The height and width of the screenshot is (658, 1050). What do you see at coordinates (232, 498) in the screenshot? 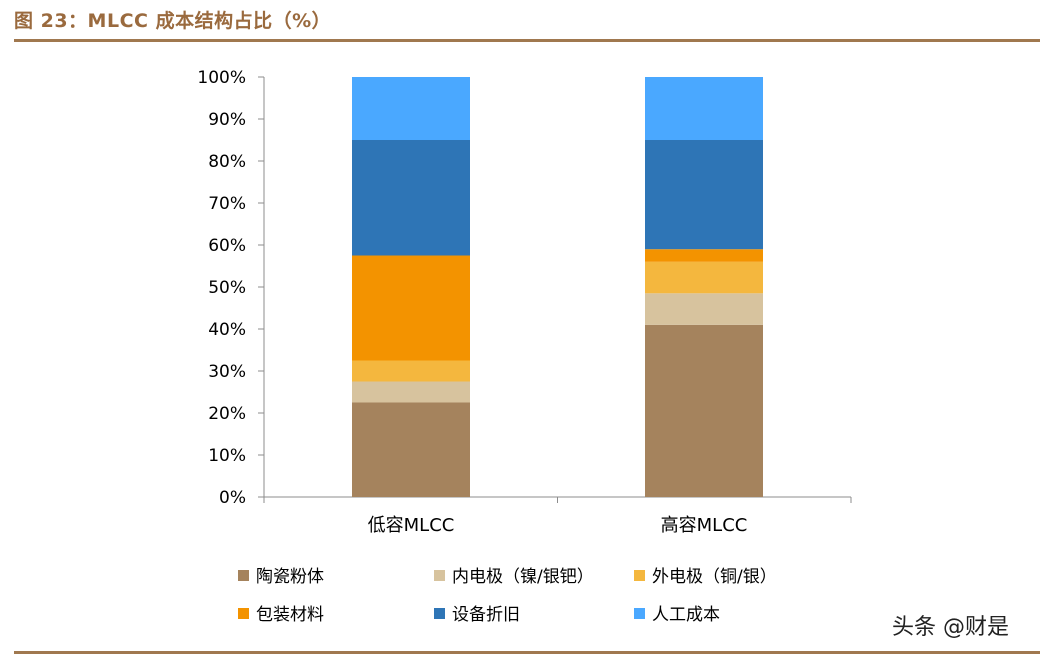
I see `y-tick-label: 0%` at bounding box center [232, 498].